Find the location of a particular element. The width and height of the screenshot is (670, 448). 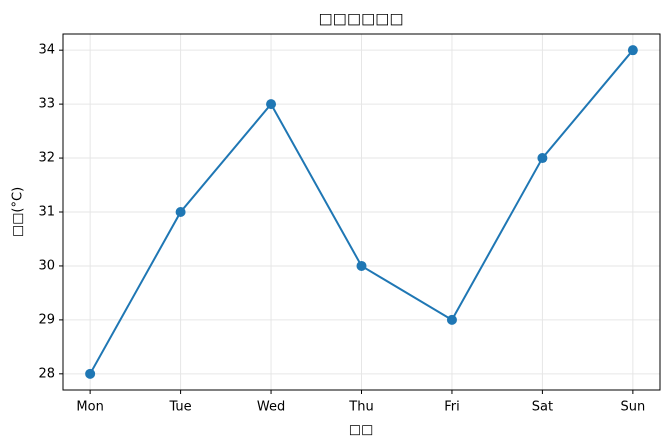

x-tick-label: Fri is located at coordinates (452, 407).